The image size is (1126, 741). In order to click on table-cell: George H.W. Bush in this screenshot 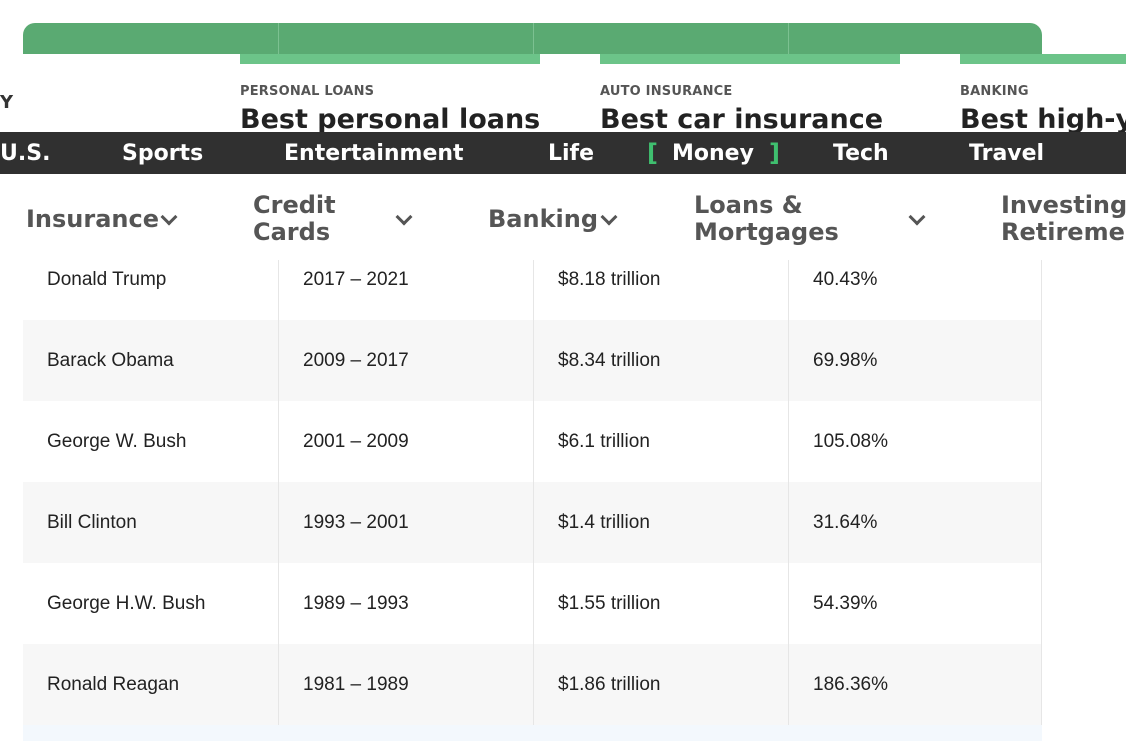, I will do `click(126, 603)`.